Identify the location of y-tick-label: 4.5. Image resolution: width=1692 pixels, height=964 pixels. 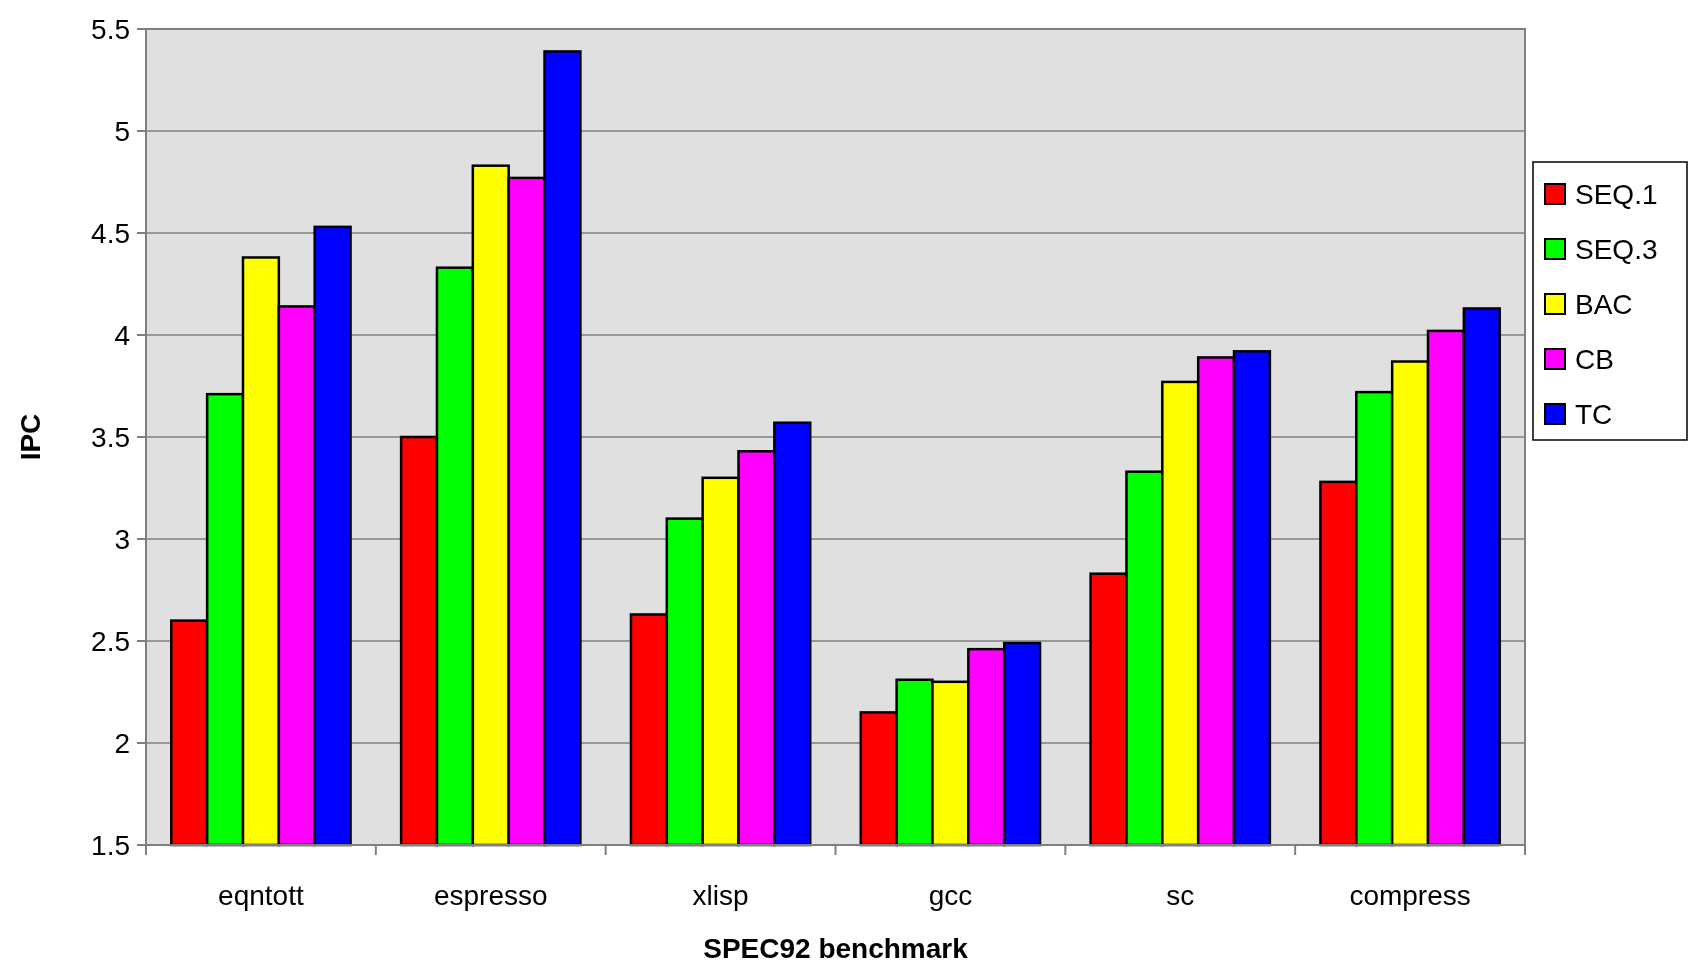
(110, 233).